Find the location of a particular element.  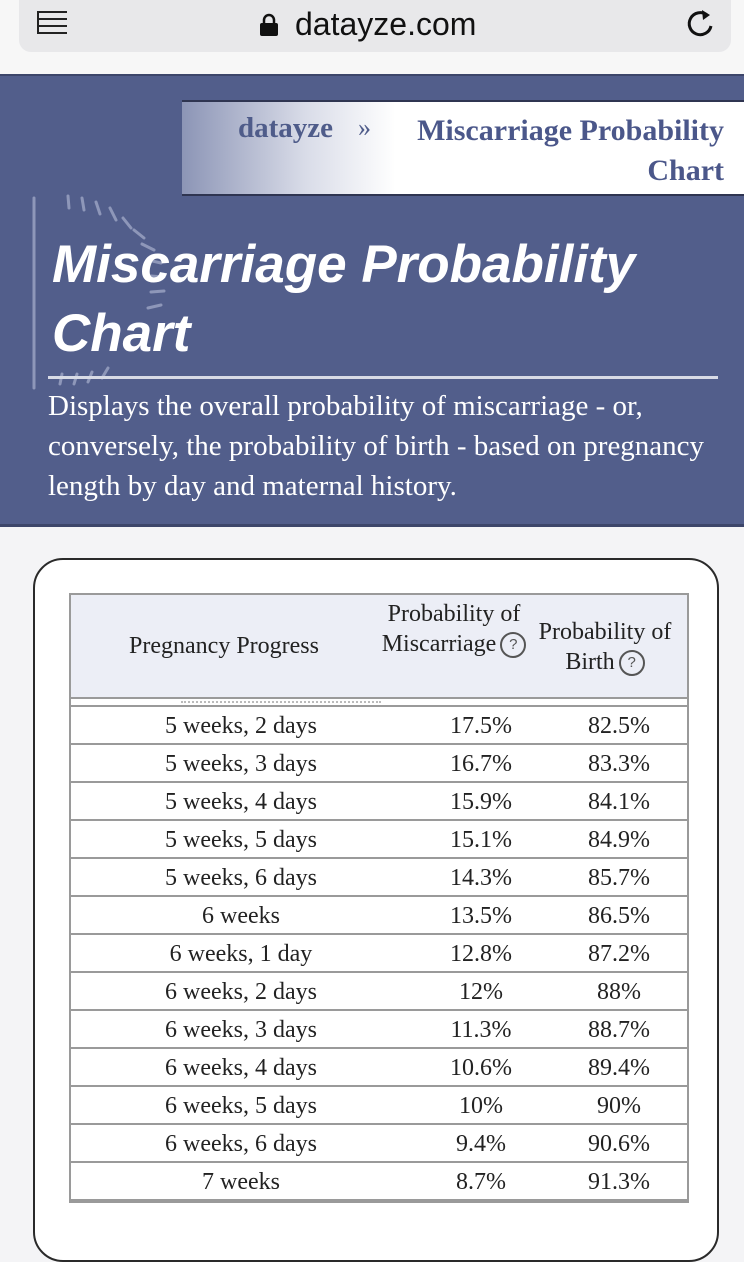

menu-icon is located at coordinates (53, 24).